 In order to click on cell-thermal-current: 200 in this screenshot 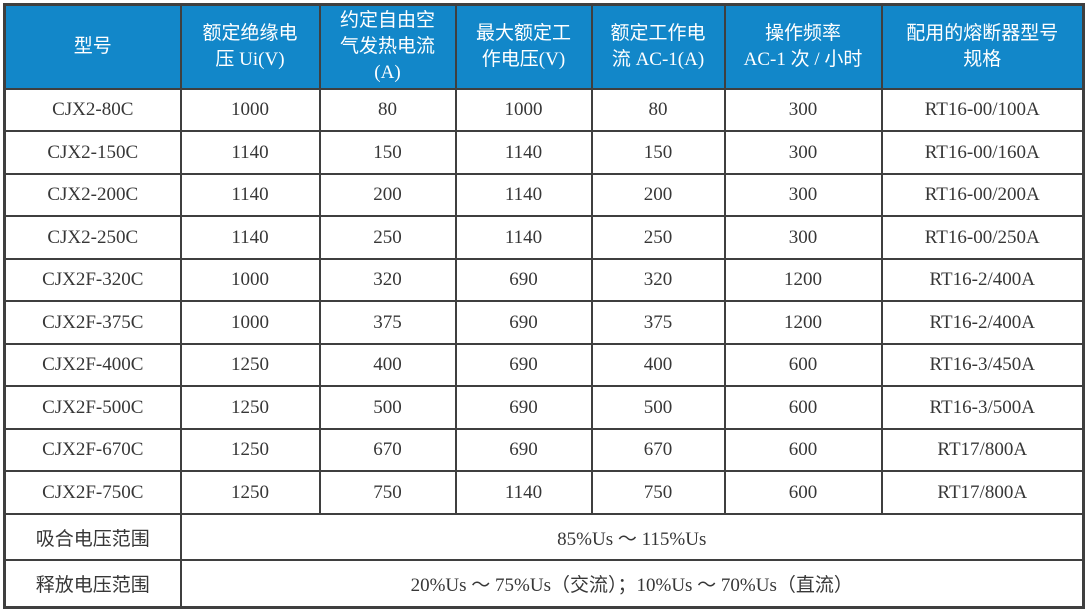, I will do `click(387, 195)`.